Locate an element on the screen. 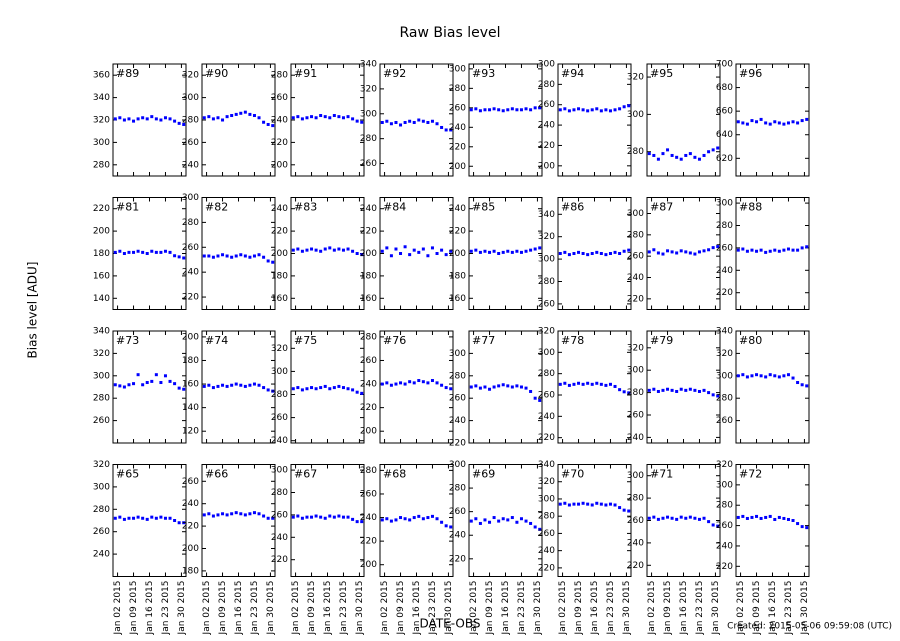  panel-label: #73 is located at coordinates (127, 340).